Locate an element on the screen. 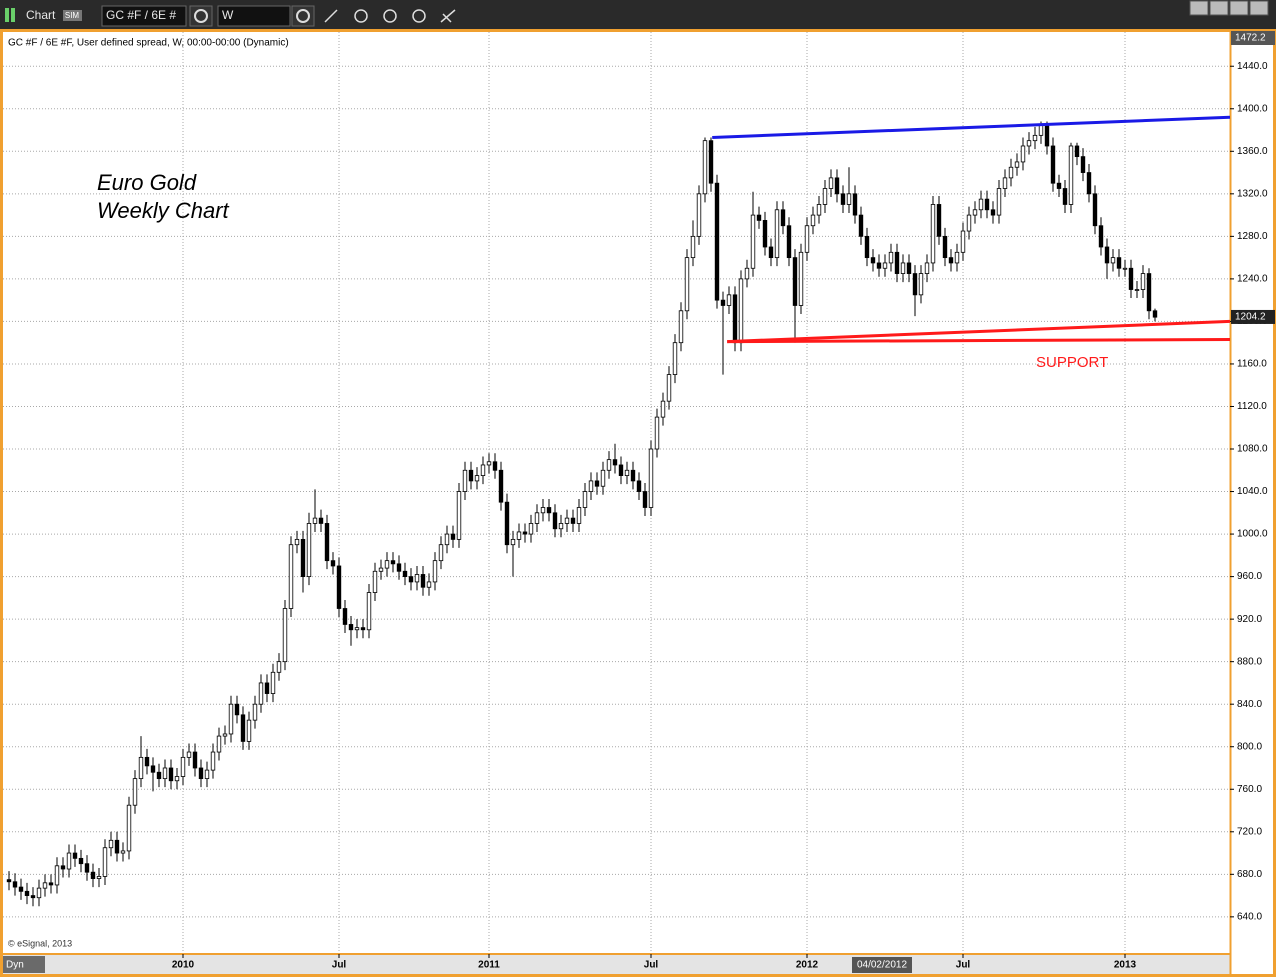 The width and height of the screenshot is (1276, 977). tool-icons is located at coordinates (390, 16).